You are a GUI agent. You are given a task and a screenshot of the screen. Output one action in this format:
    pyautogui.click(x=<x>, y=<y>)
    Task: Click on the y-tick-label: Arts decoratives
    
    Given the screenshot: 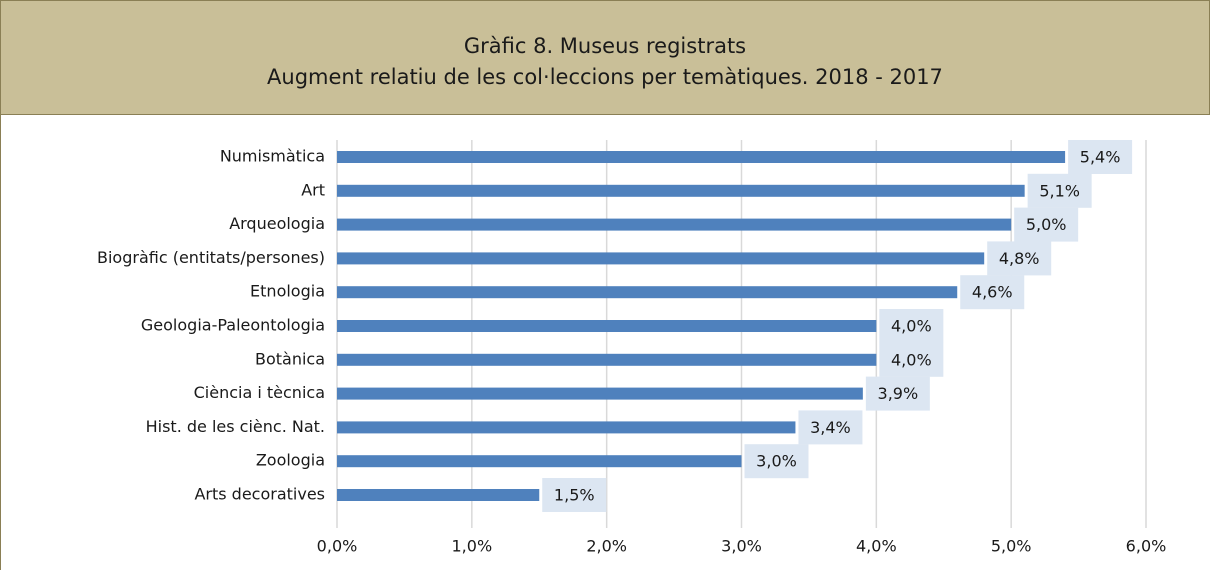 What is the action you would take?
    pyautogui.click(x=259, y=494)
    